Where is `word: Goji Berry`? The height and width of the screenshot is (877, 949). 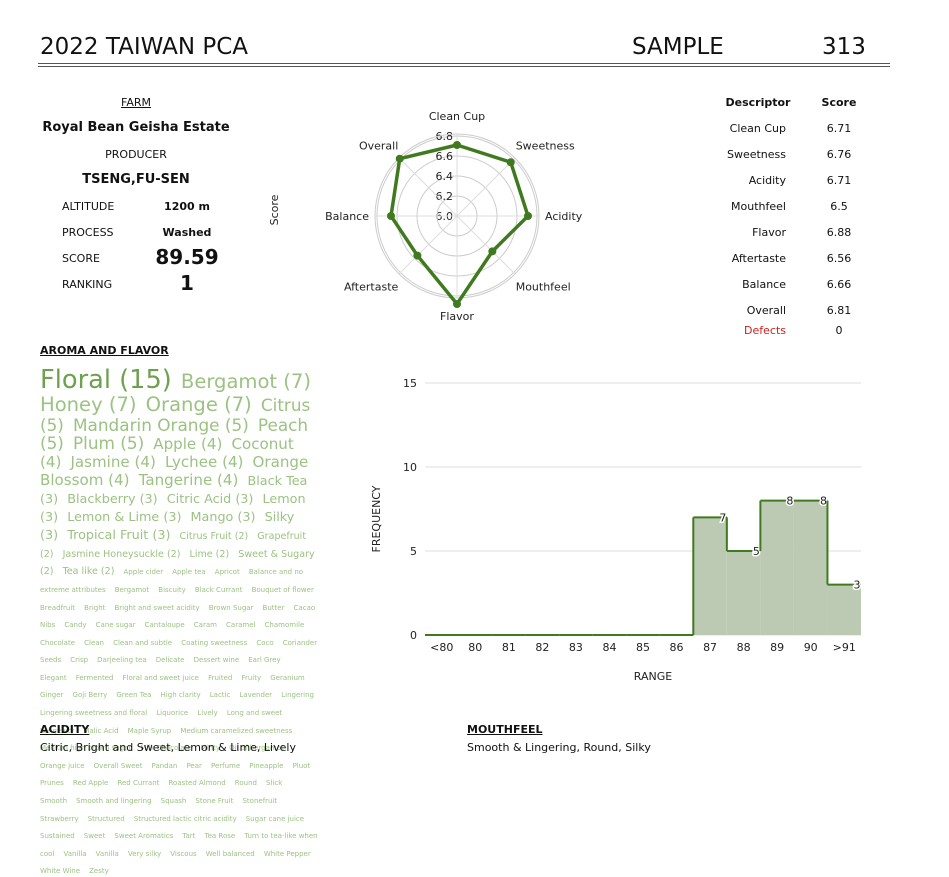 word: Goji Berry is located at coordinates (90, 695).